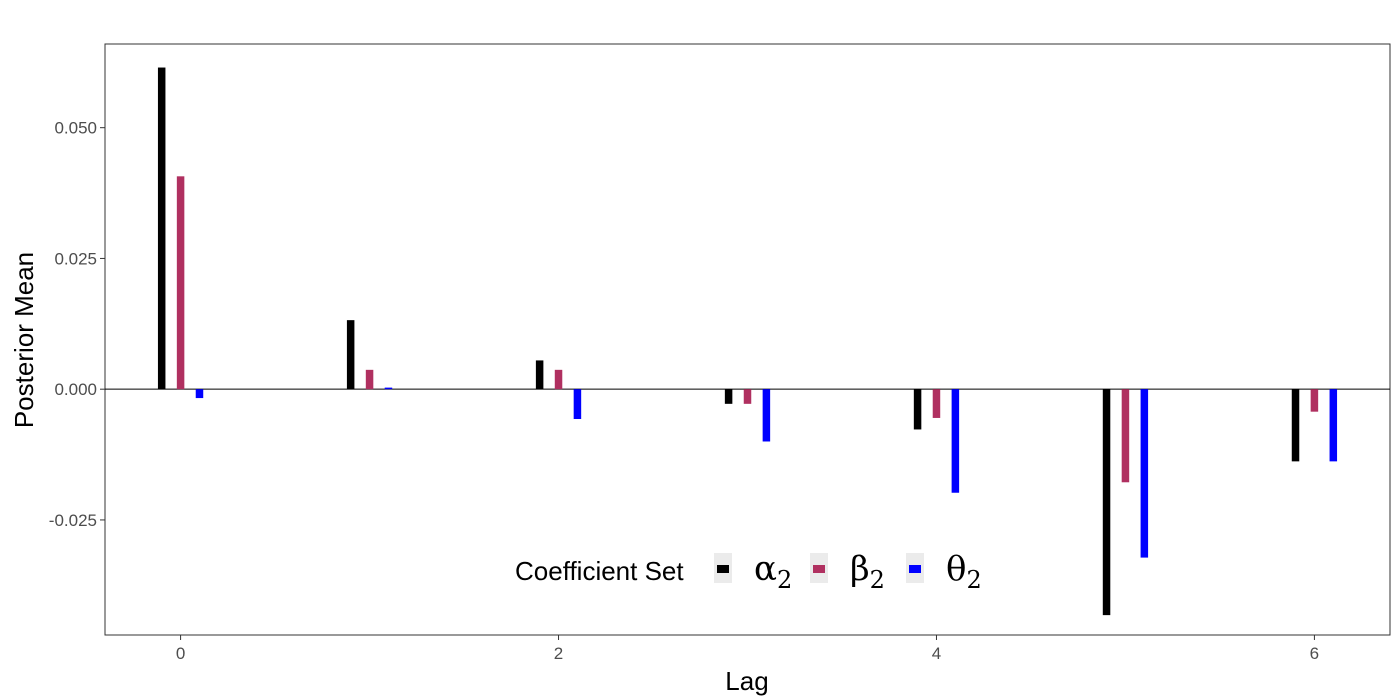 The width and height of the screenshot is (1400, 700). What do you see at coordinates (199, 394) in the screenshot?
I see `bar-θ2-lag-0` at bounding box center [199, 394].